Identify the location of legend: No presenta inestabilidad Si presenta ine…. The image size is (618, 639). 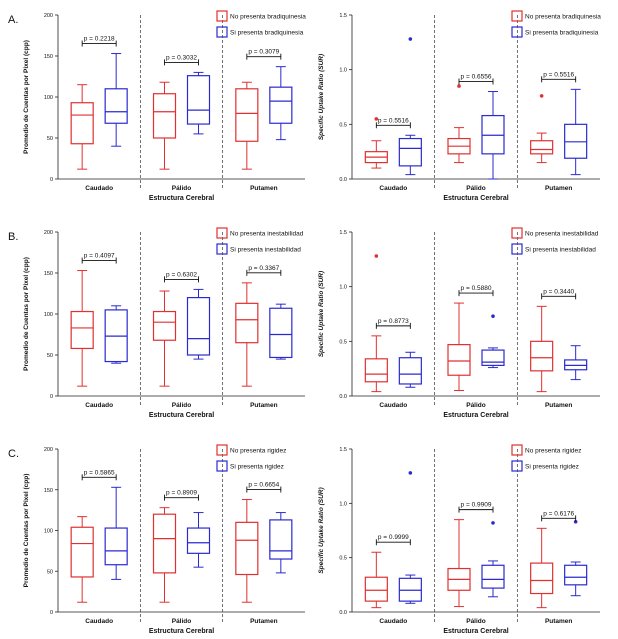
(260, 241).